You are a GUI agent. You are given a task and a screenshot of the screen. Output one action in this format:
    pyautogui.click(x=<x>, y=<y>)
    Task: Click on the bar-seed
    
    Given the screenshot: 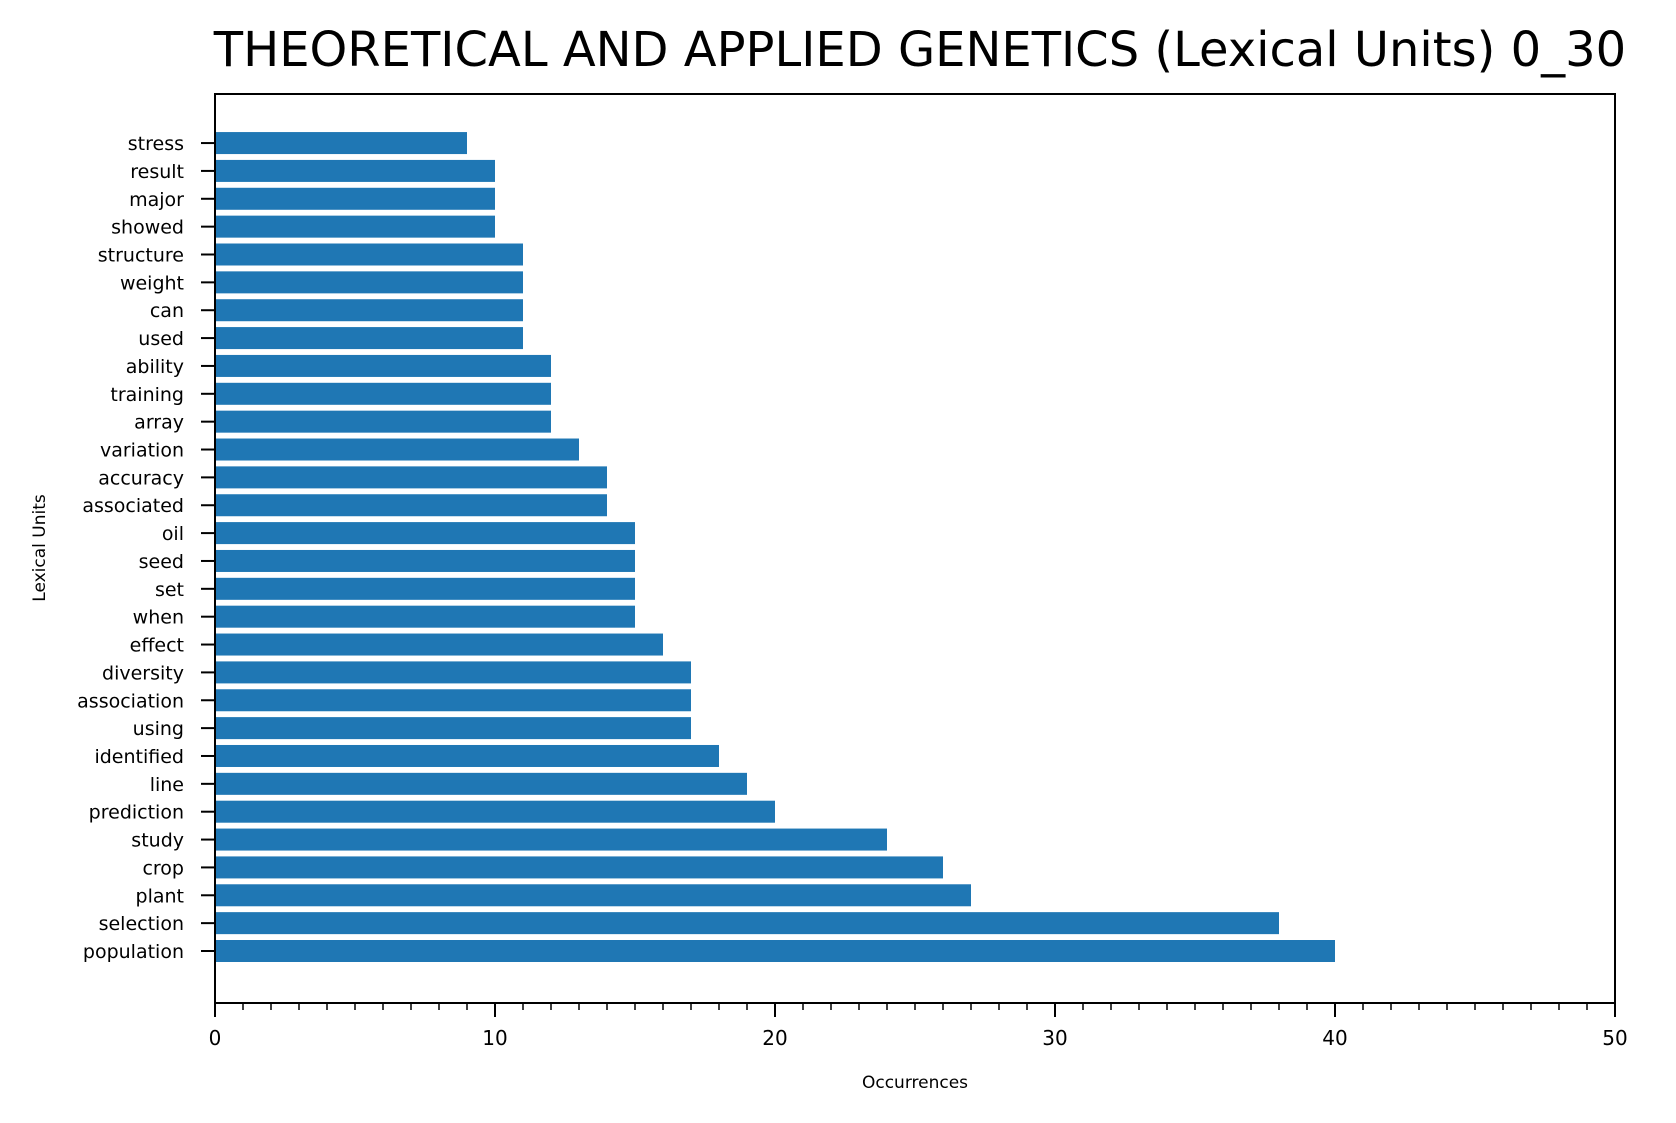 What is the action you would take?
    pyautogui.click(x=425, y=560)
    